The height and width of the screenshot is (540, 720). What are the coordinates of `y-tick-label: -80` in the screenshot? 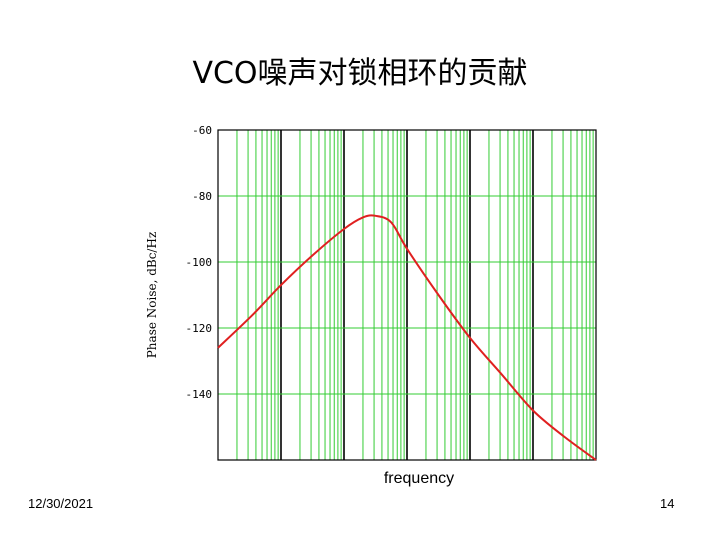 It's located at (202, 196).